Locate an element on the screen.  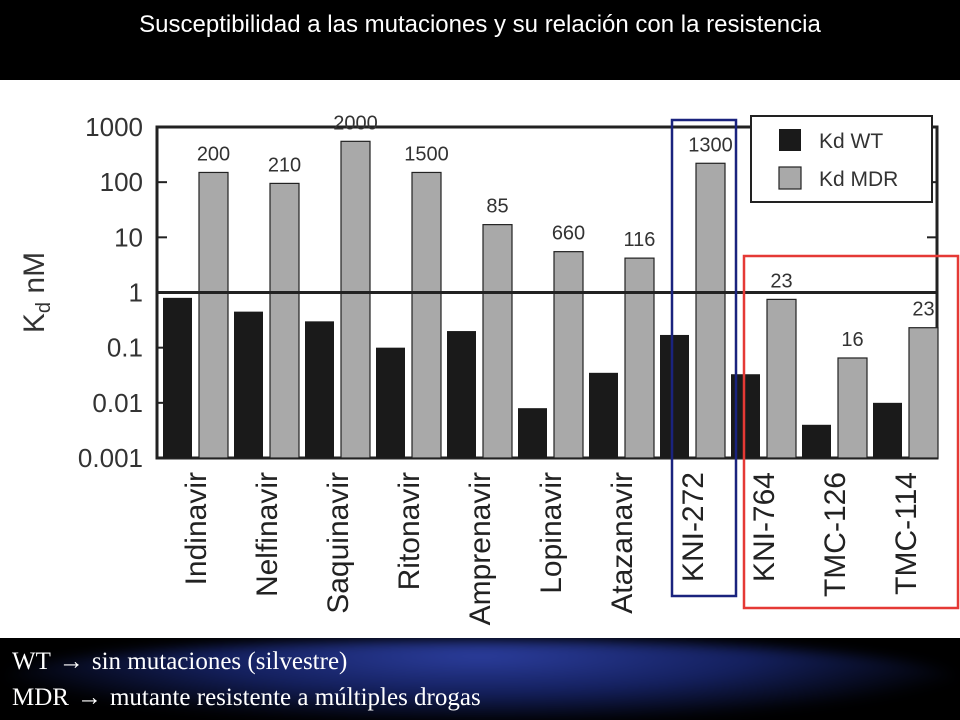
bar-wt-lopinavir is located at coordinates (532, 433).